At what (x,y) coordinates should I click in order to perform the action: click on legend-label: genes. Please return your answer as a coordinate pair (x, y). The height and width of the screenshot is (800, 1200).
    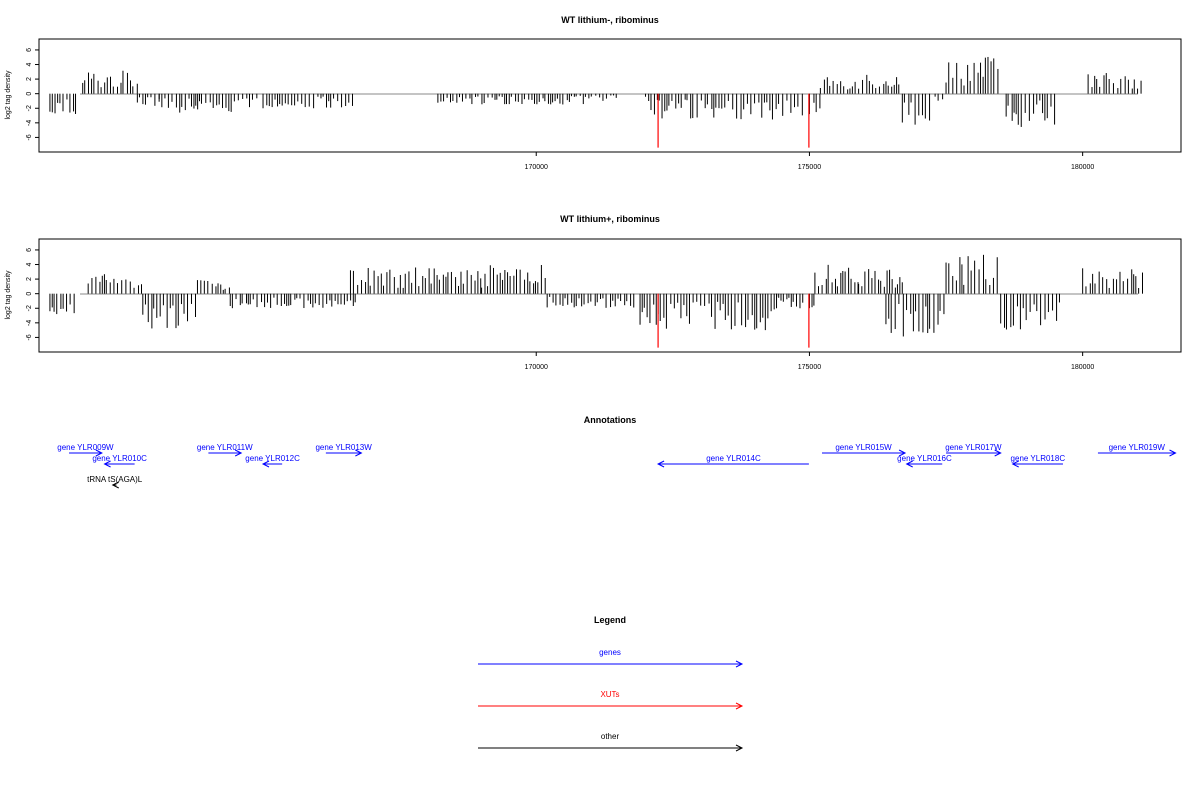
    Looking at the image, I should click on (610, 652).